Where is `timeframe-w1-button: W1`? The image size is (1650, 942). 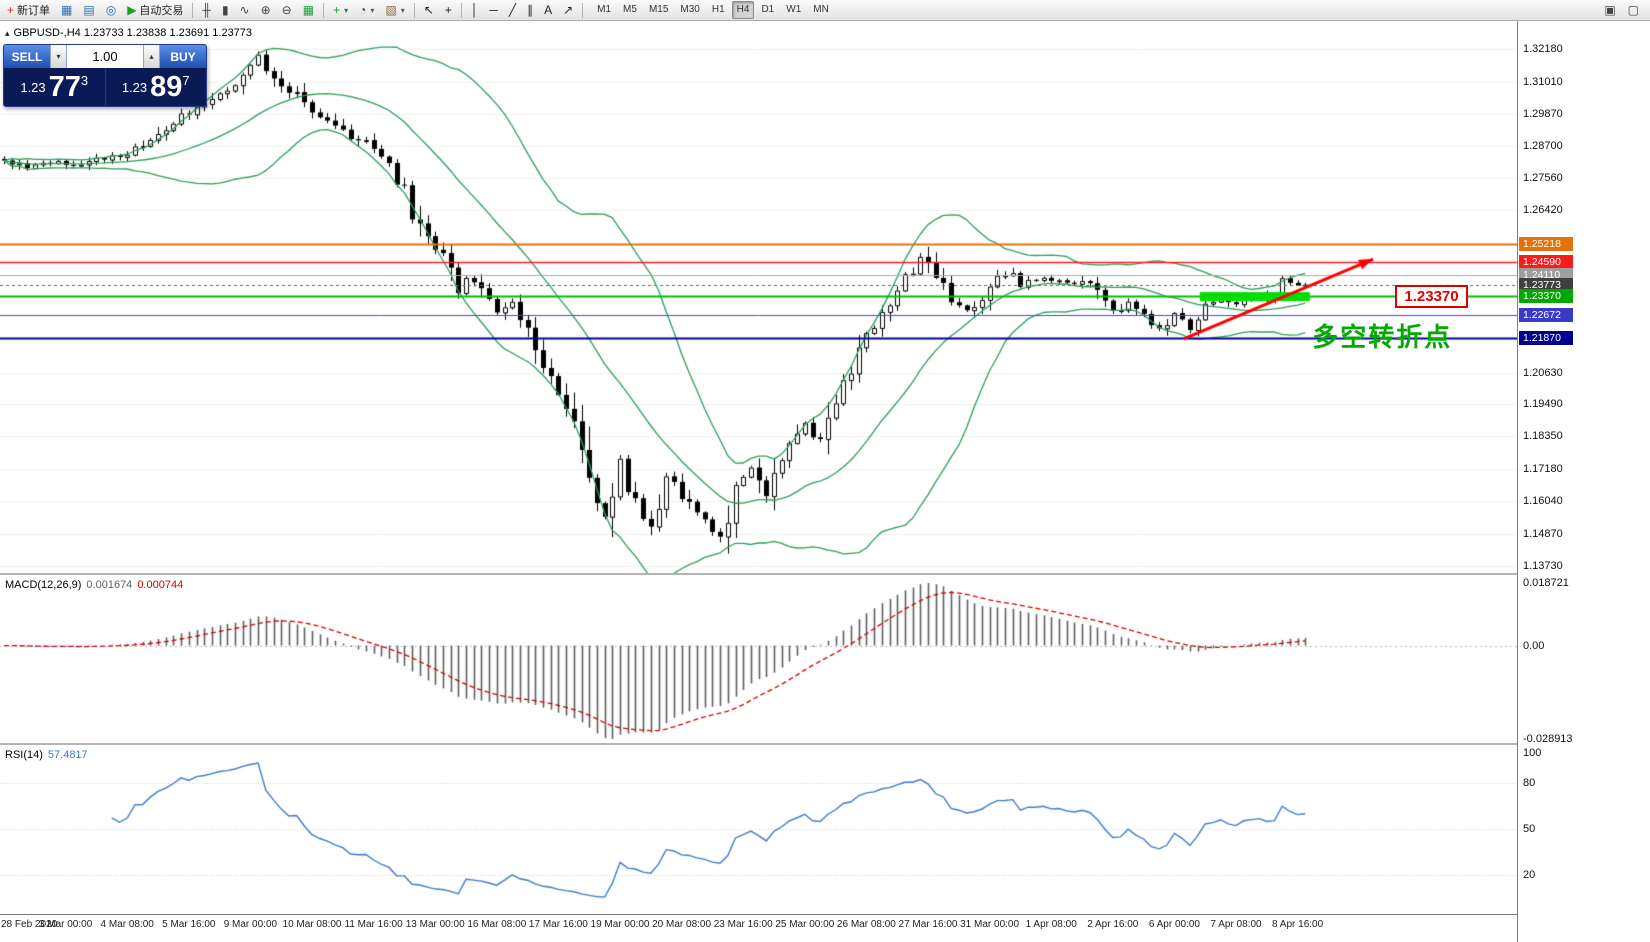
timeframe-w1-button: W1 is located at coordinates (794, 9).